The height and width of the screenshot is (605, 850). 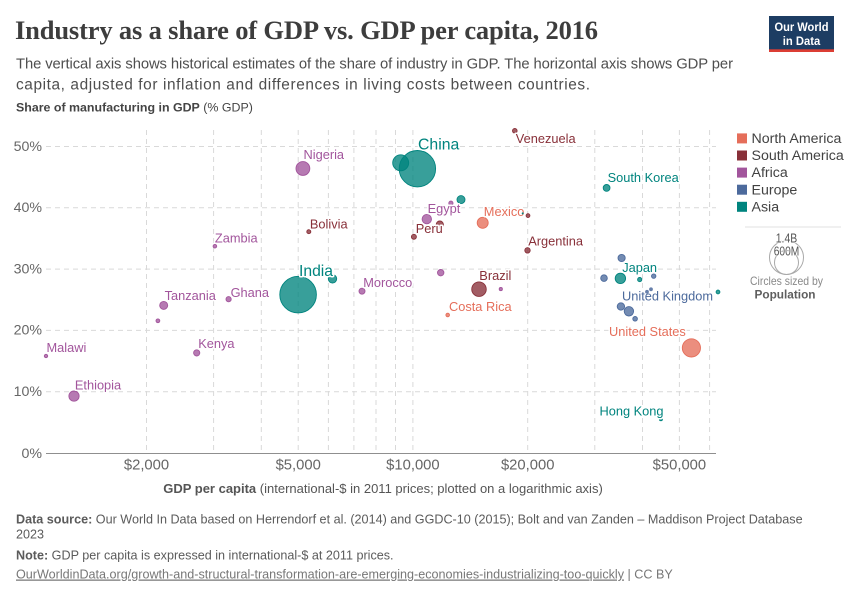 What do you see at coordinates (329, 223) in the screenshot?
I see `svg-text: Bolivia` at bounding box center [329, 223].